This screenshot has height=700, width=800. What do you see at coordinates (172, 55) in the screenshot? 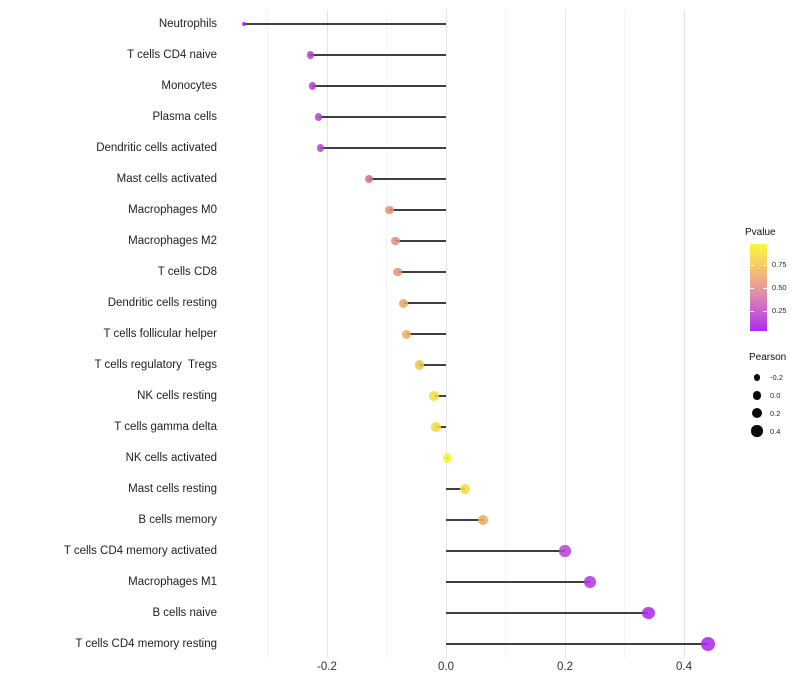
I see `y-axis-label: T cells CD4 naive` at bounding box center [172, 55].